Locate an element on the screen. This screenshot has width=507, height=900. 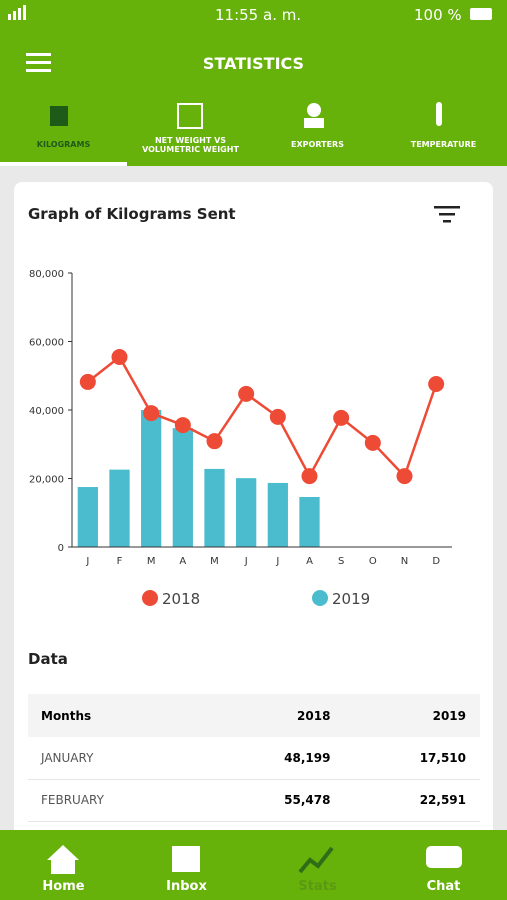
header-cell: Months is located at coordinates (66, 715).